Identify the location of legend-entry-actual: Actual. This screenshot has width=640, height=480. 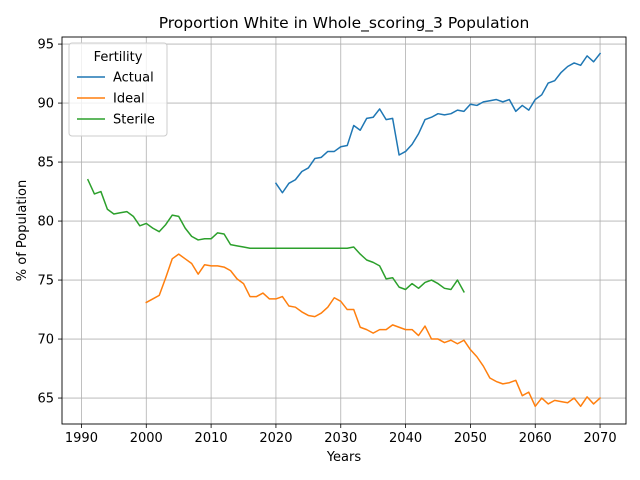
(115, 78).